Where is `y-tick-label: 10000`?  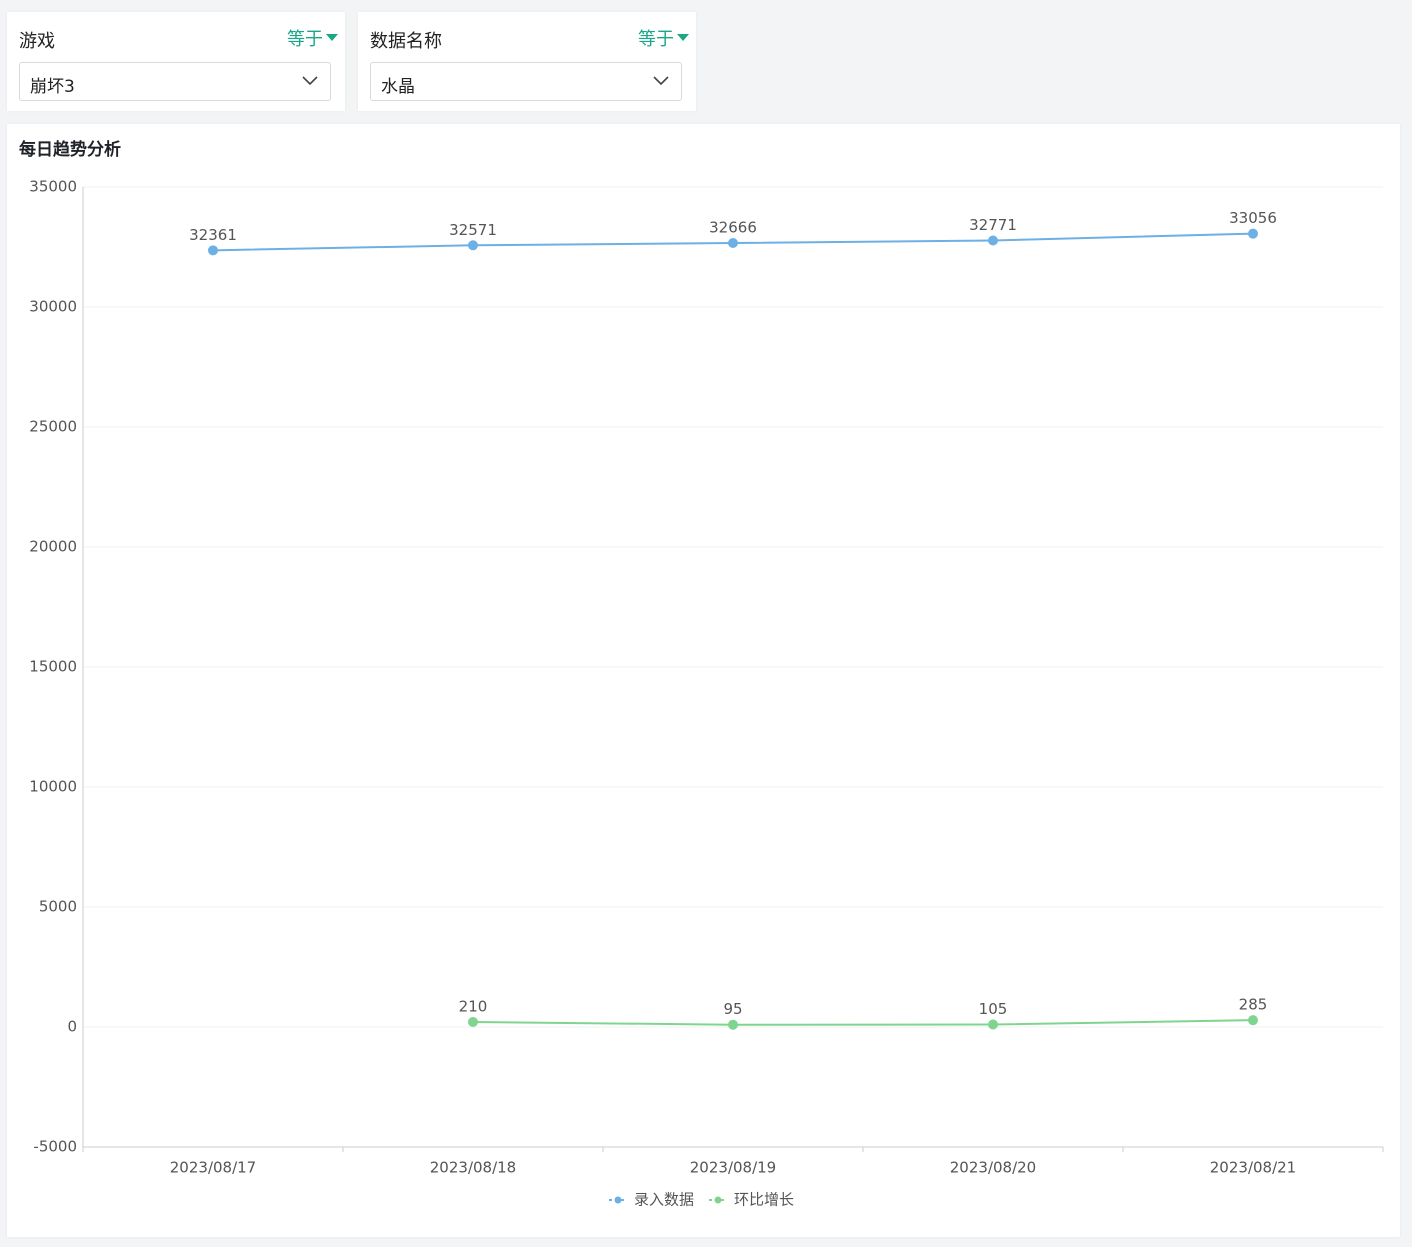 y-tick-label: 10000 is located at coordinates (53, 787).